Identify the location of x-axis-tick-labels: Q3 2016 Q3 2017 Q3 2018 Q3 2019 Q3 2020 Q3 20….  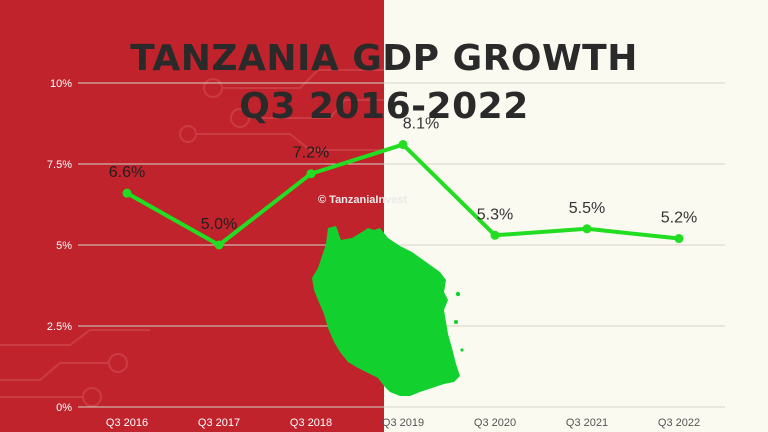
(403, 423).